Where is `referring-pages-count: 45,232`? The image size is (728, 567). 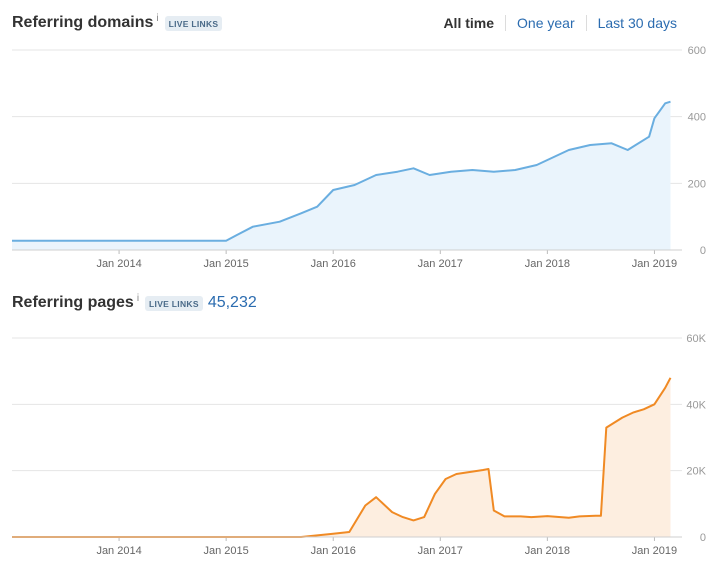
referring-pages-count: 45,232 is located at coordinates (232, 302).